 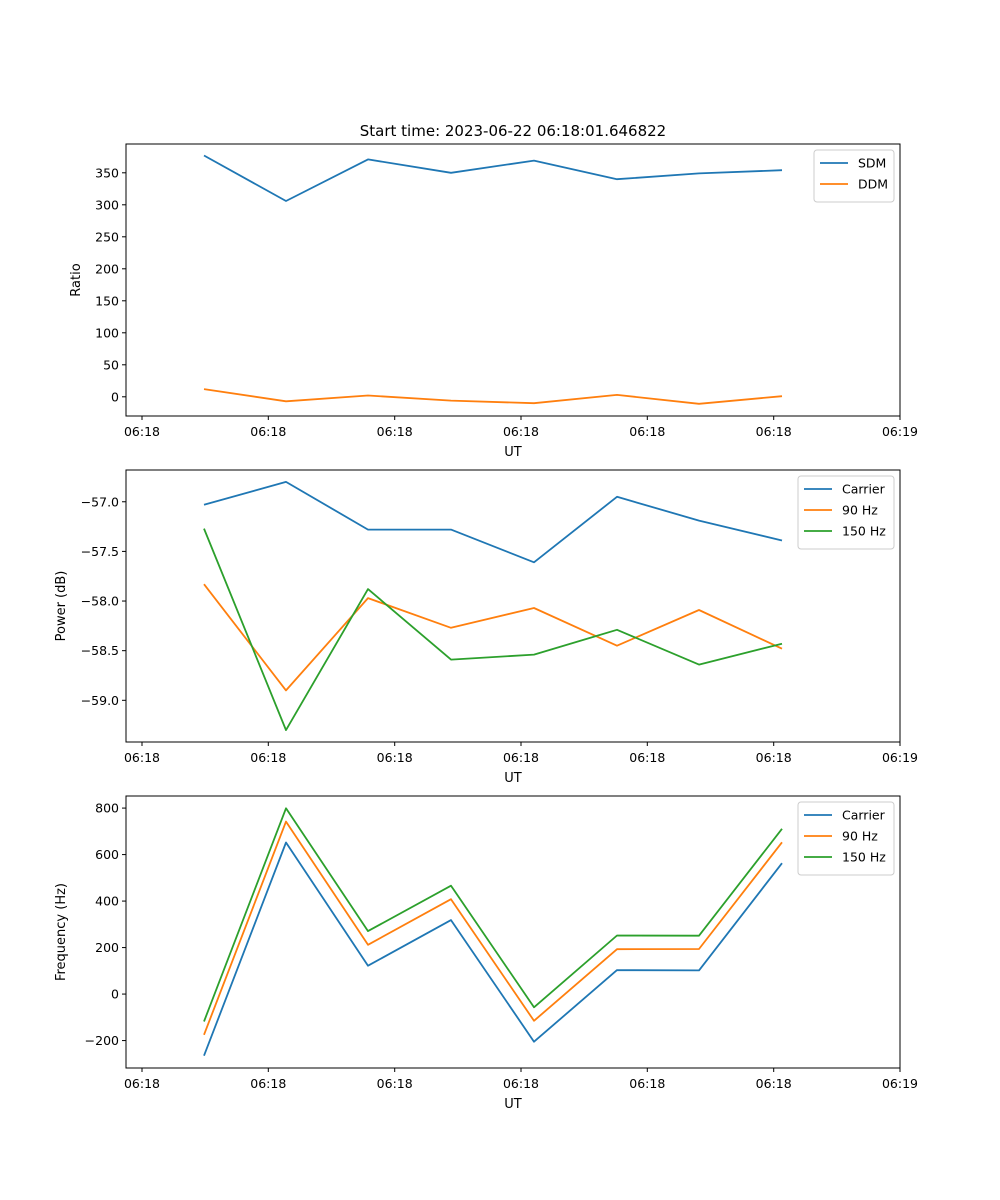 What do you see at coordinates (872, 163) in the screenshot?
I see `legend-label: SDM` at bounding box center [872, 163].